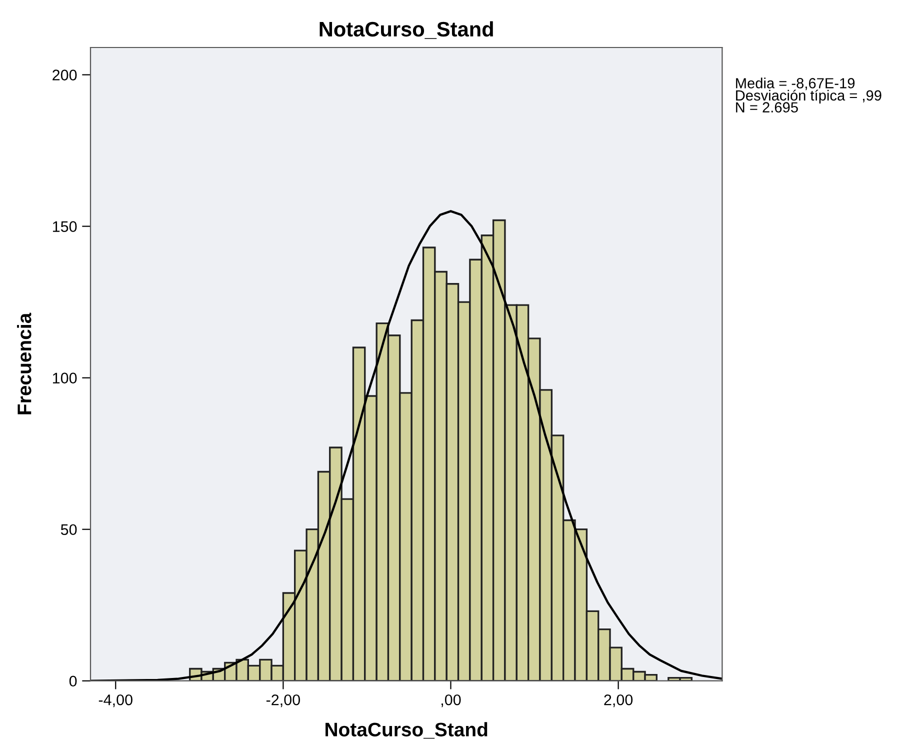 This screenshot has width=905, height=754. I want to click on y-tick-label: 0, so click(73, 681).